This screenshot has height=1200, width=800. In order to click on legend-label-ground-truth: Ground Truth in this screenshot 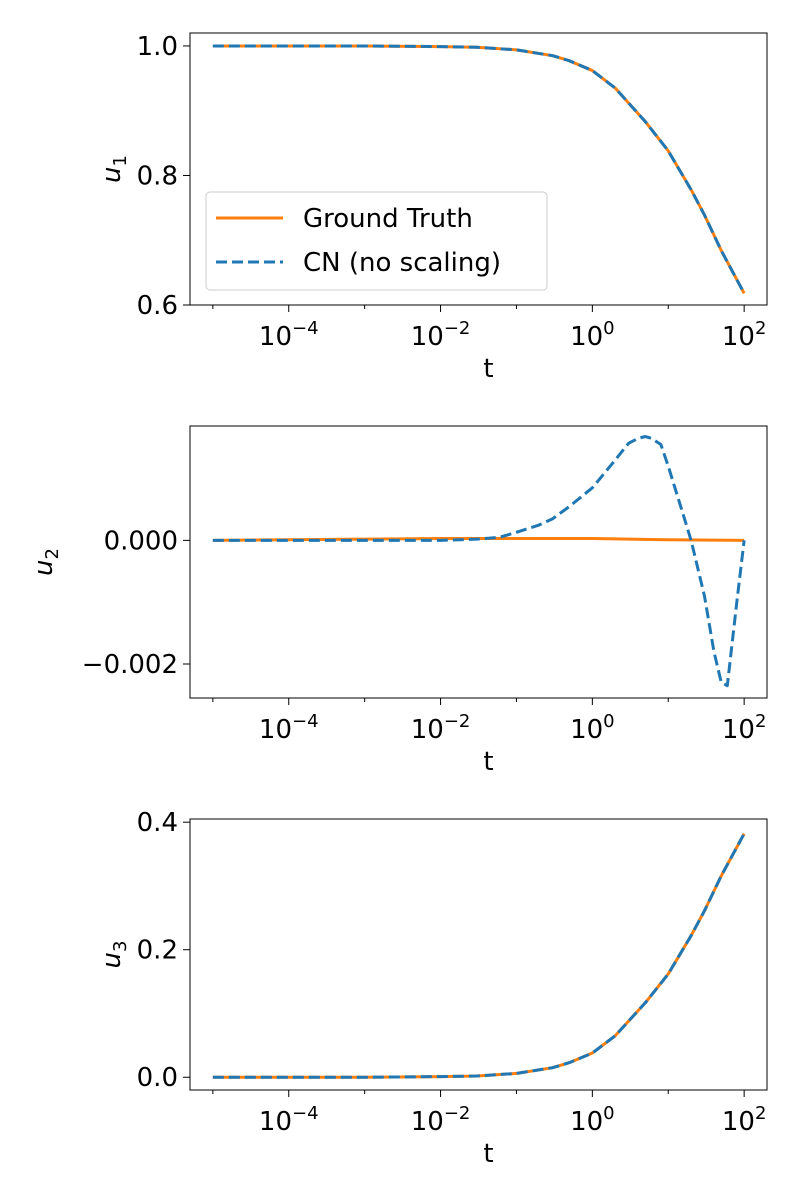, I will do `click(388, 219)`.